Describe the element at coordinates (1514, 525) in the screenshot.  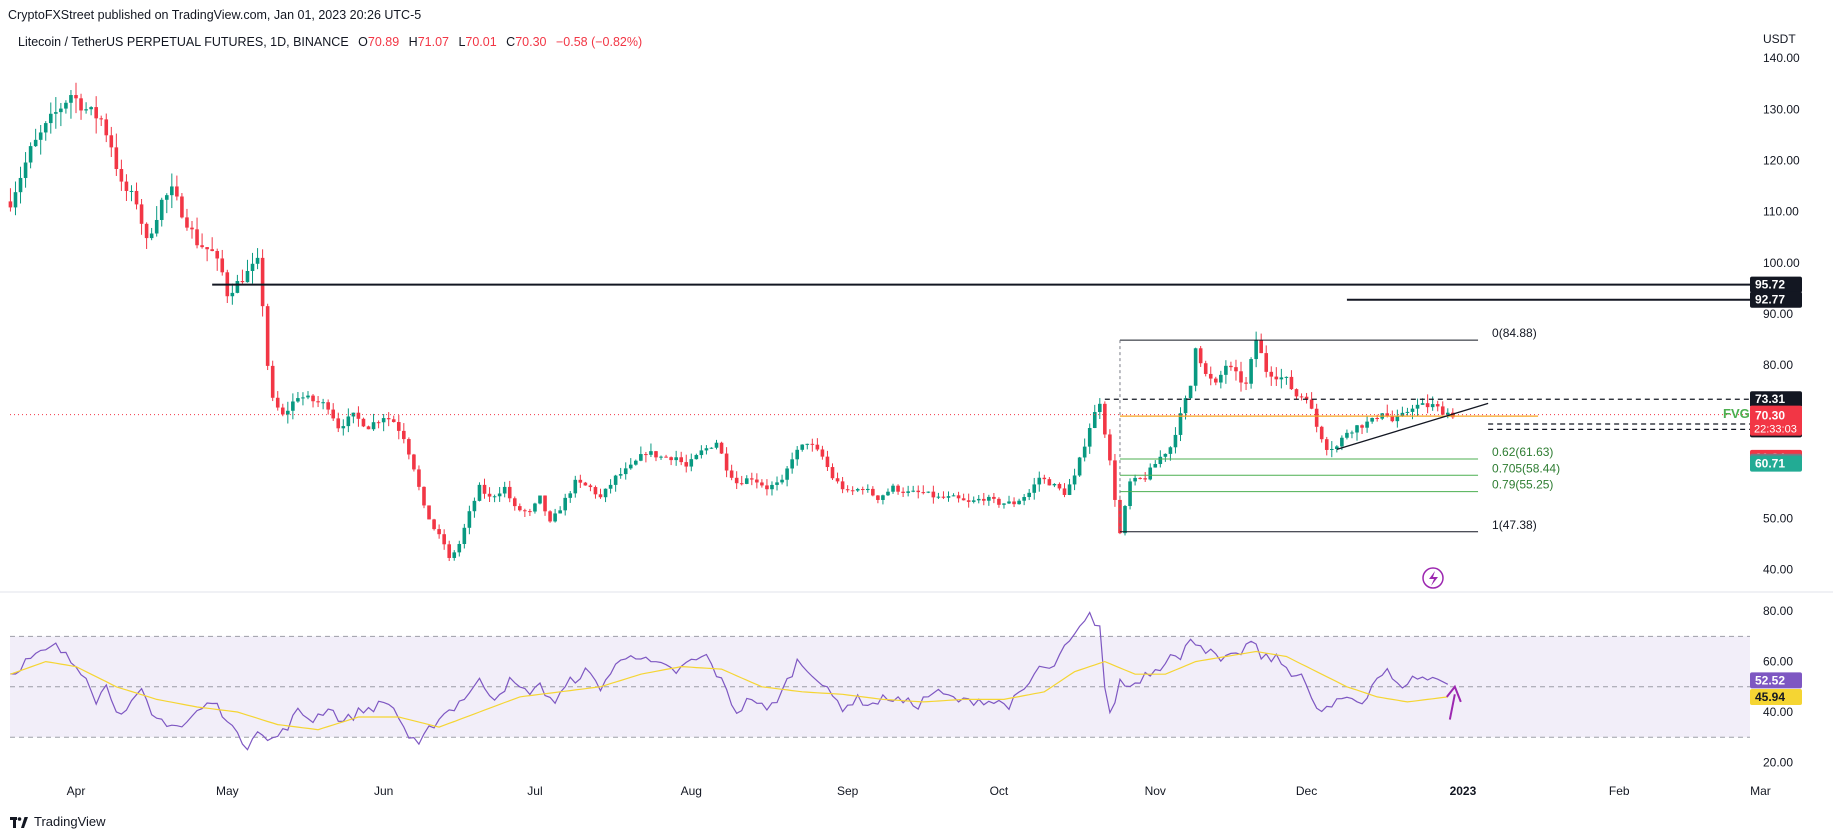
I see `fib-level-label: 1(47.38)` at that location.